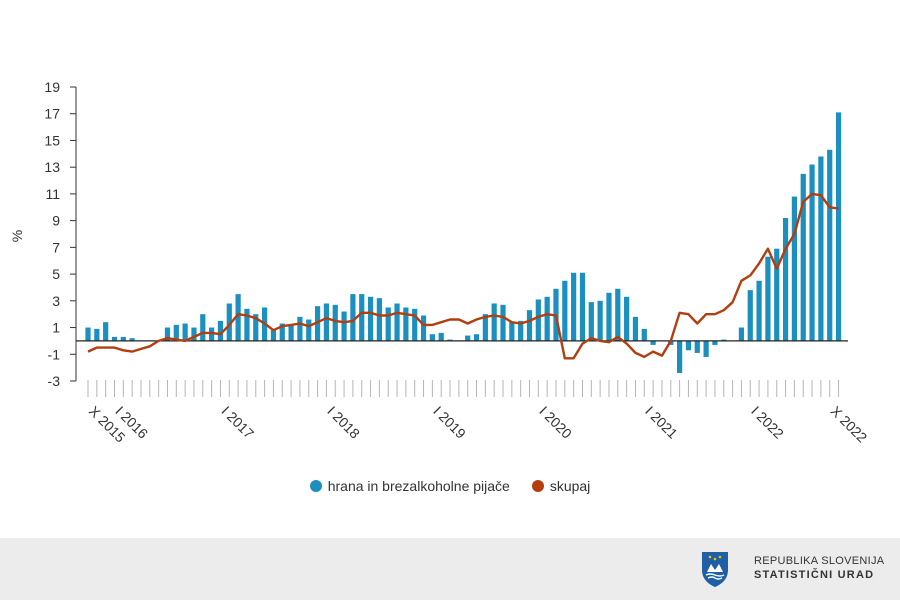 The width and height of the screenshot is (900, 600). Describe the element at coordinates (52, 167) in the screenshot. I see `y-tick-label: 13` at that location.